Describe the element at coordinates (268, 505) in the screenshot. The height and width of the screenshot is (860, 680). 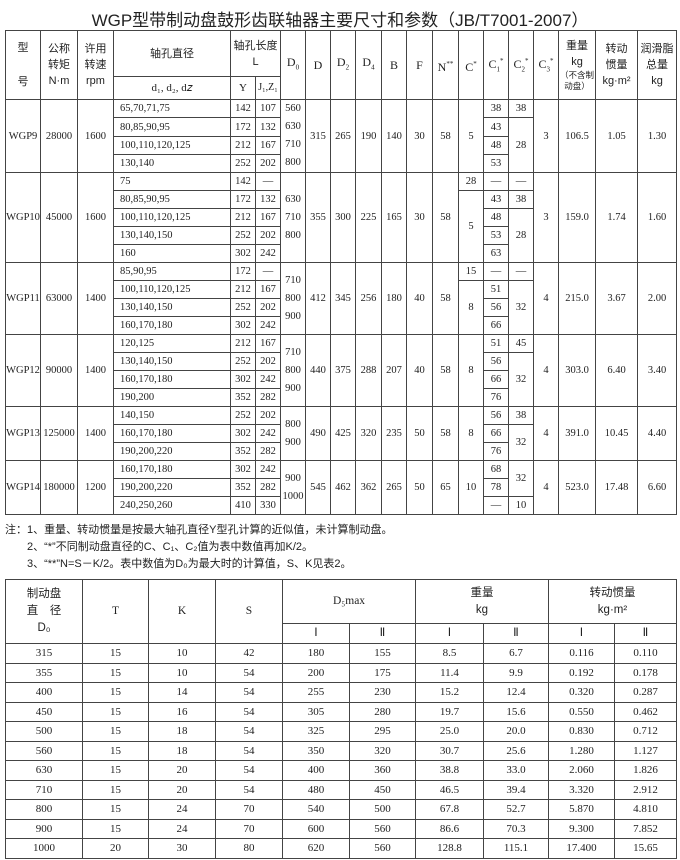
I see `cell-length-jz: 330` at that location.